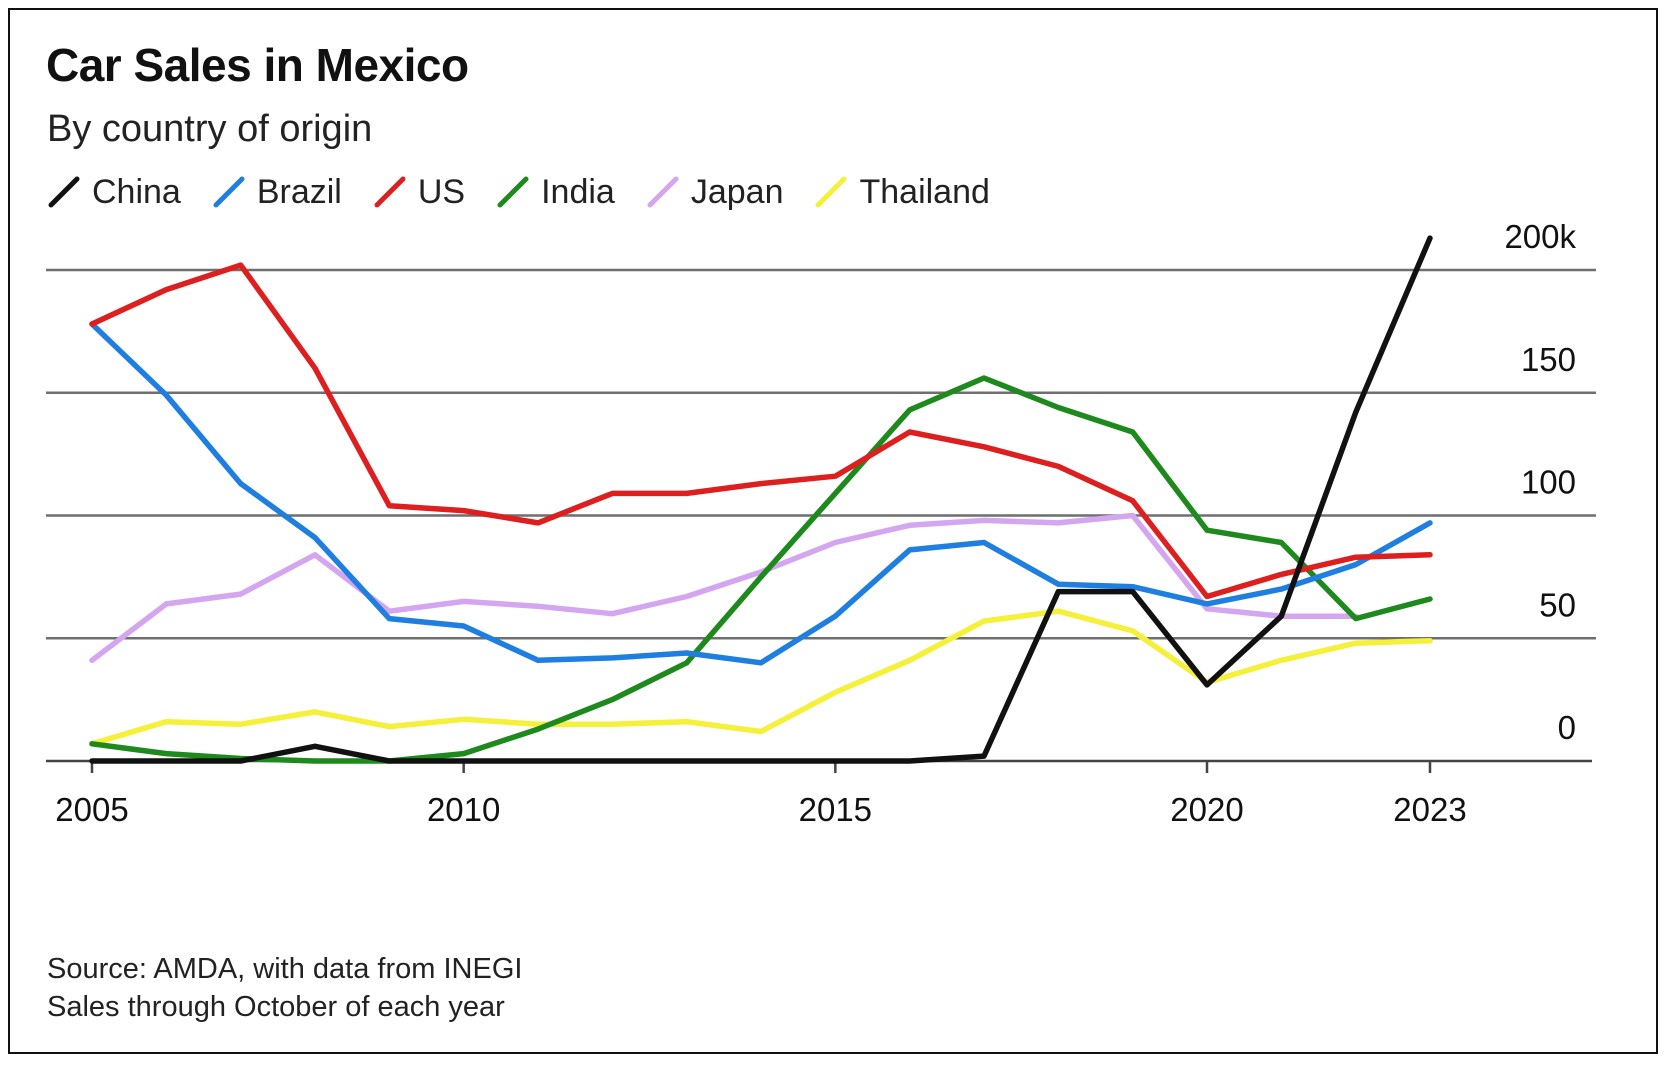 This screenshot has height=1066, width=1671. I want to click on legend-label: Japan, so click(737, 191).